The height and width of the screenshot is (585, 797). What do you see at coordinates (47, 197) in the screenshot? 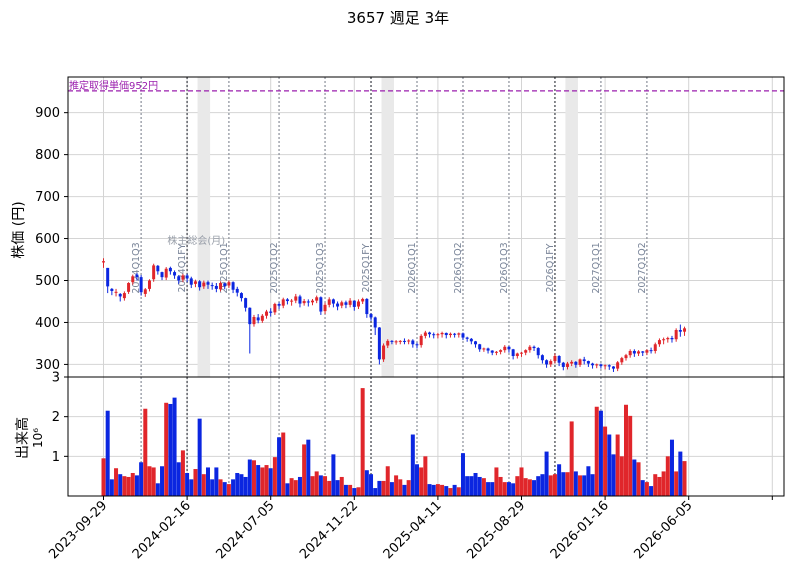
I see `price-tick-label: 700` at bounding box center [47, 197].